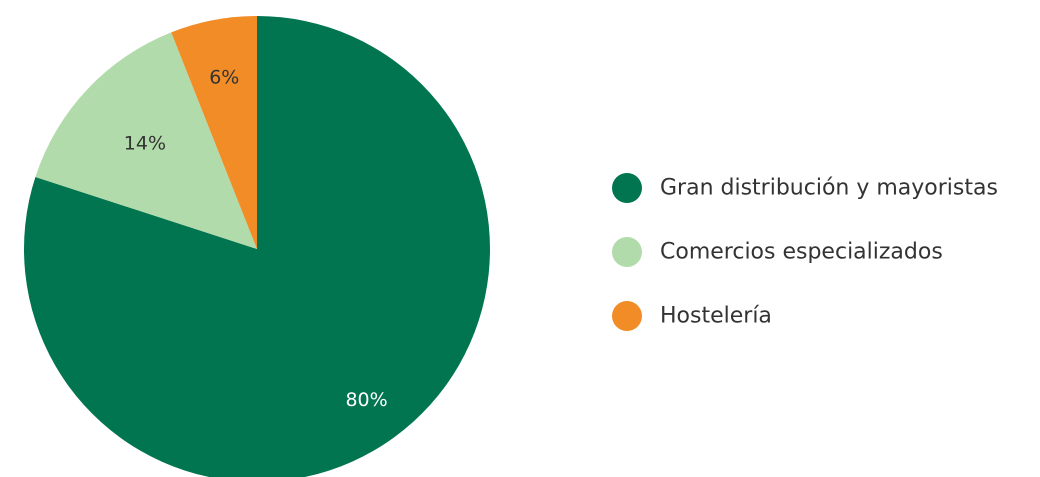 This screenshot has height=477, width=1040. Describe the element at coordinates (801, 252) in the screenshot. I see `legend-label-2: Comercios especializados` at that location.